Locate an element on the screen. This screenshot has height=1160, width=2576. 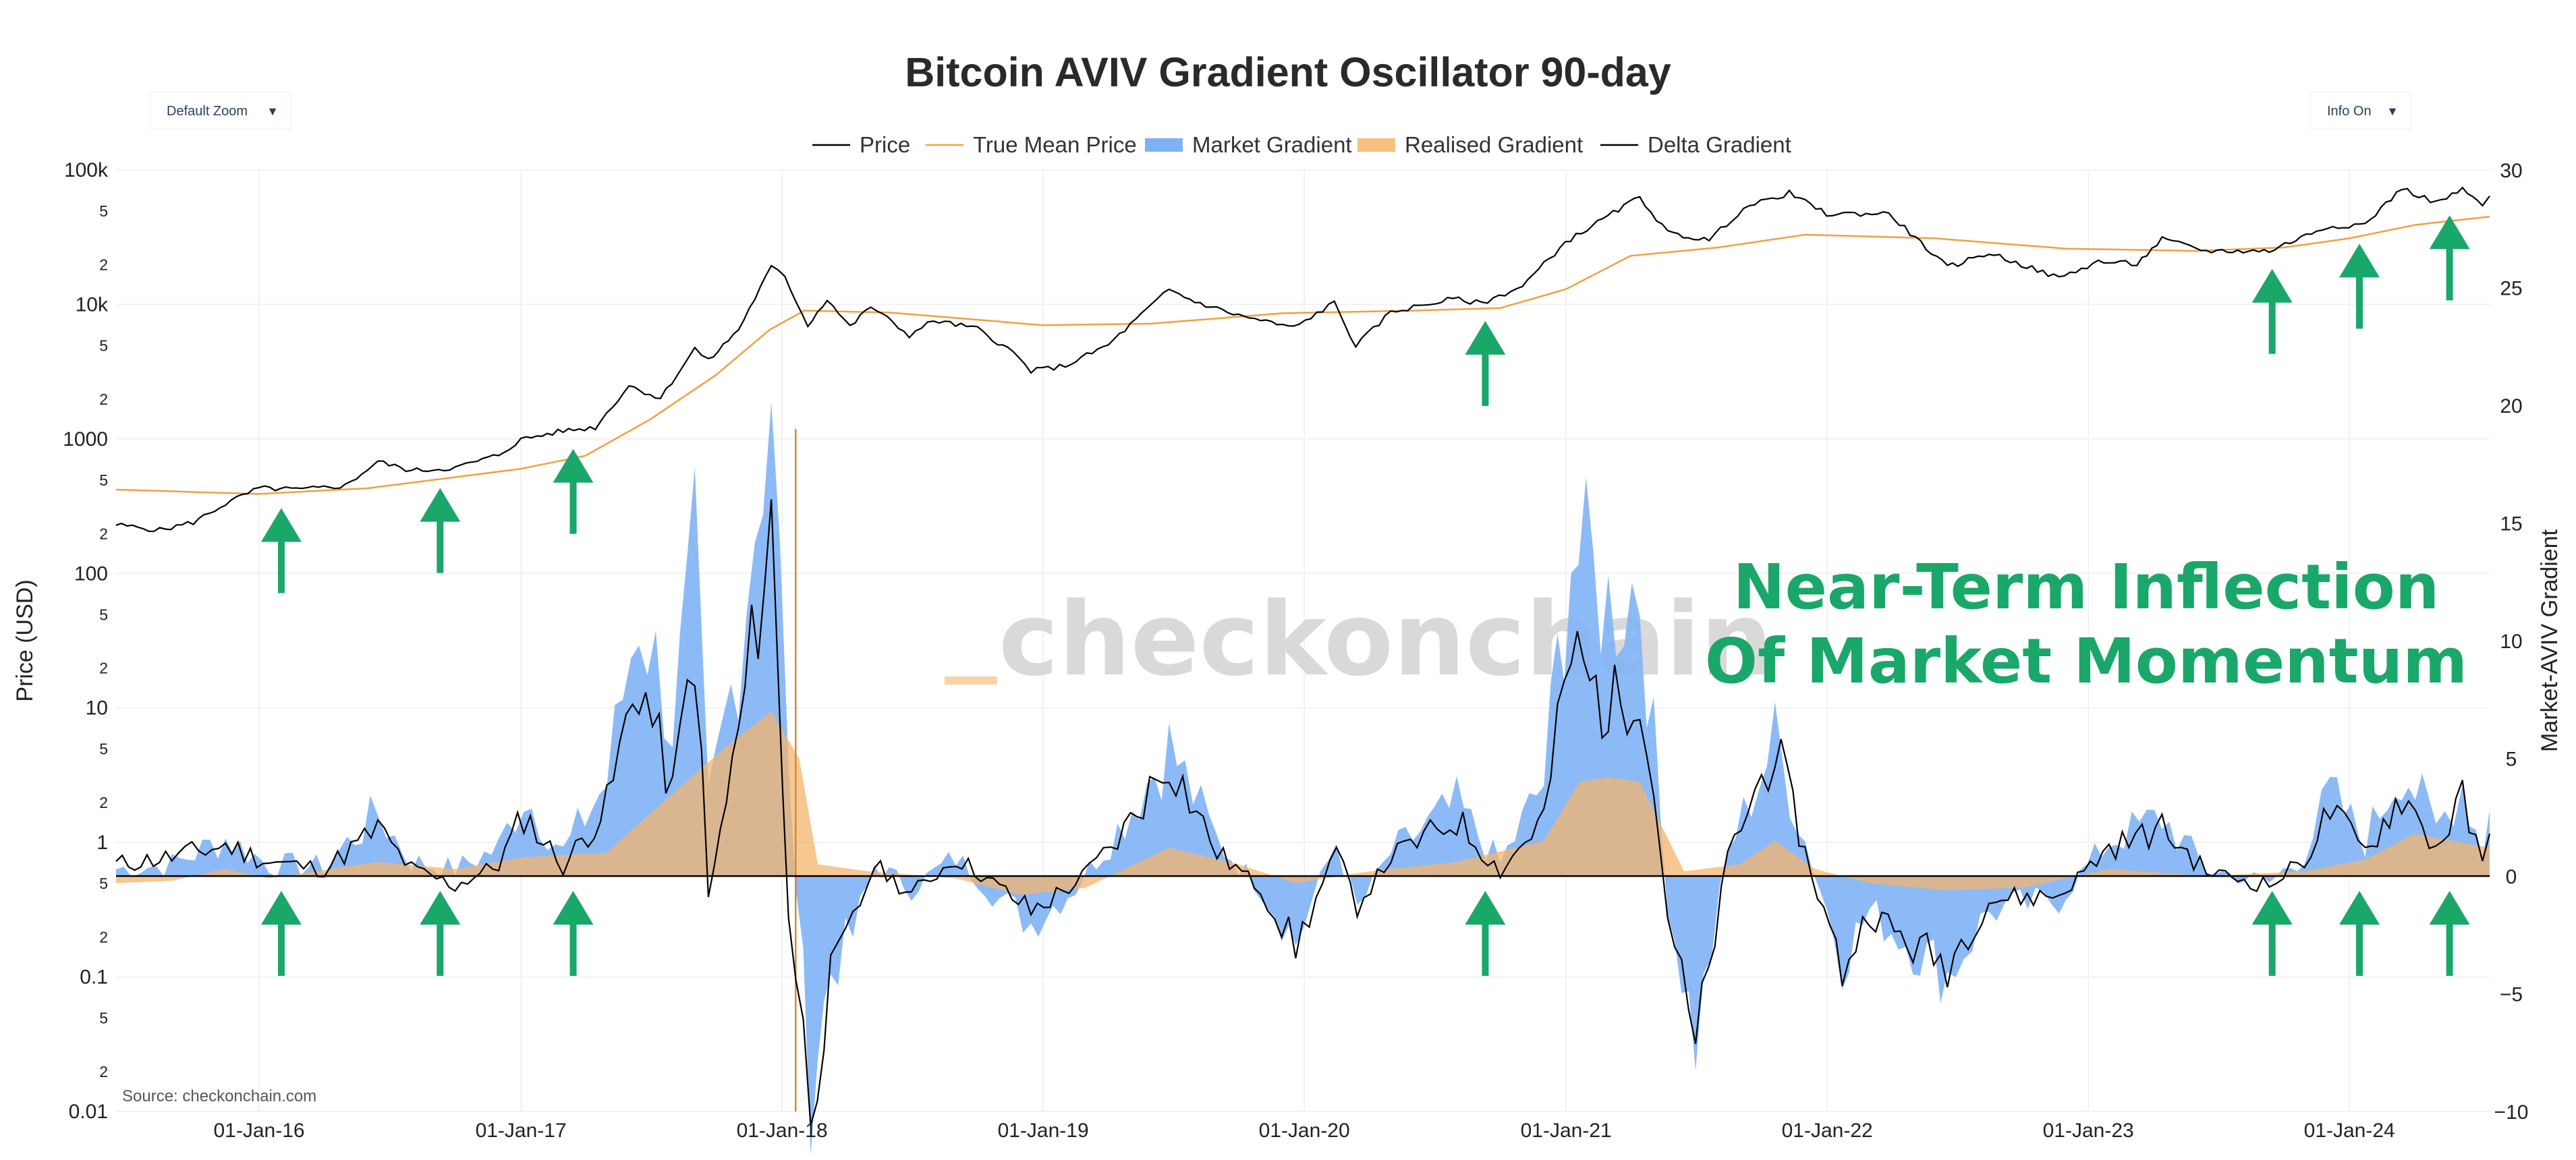
info-dropdown-label: Info On is located at coordinates (2349, 112).